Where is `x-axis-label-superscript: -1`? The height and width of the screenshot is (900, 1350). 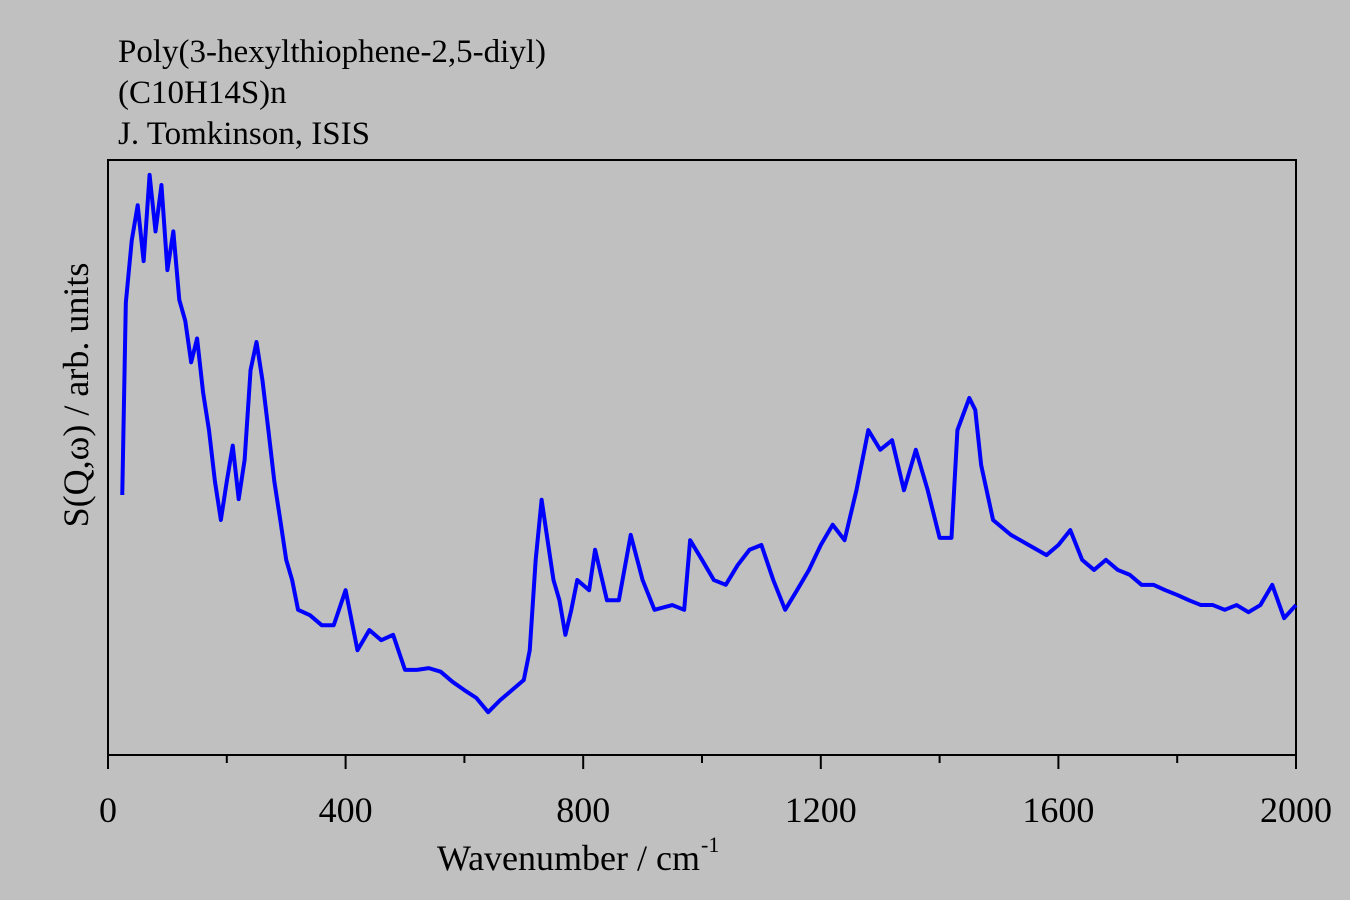
x-axis-label-superscript: -1 is located at coordinates (710, 844).